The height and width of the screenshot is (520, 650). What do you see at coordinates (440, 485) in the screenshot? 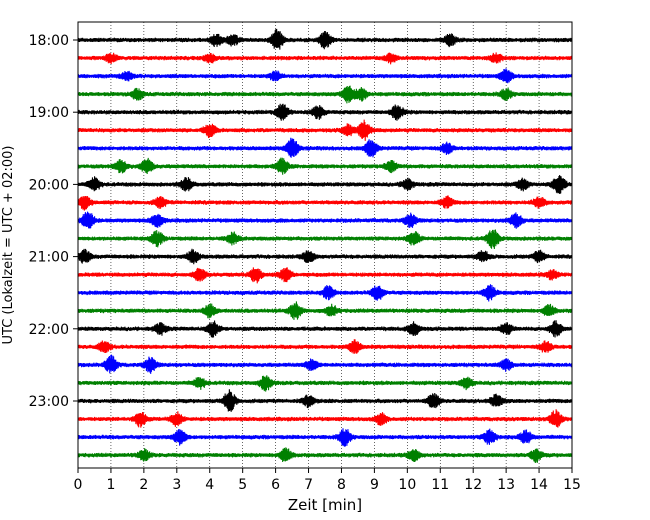
I see `x-tick-label: 11` at bounding box center [440, 485].